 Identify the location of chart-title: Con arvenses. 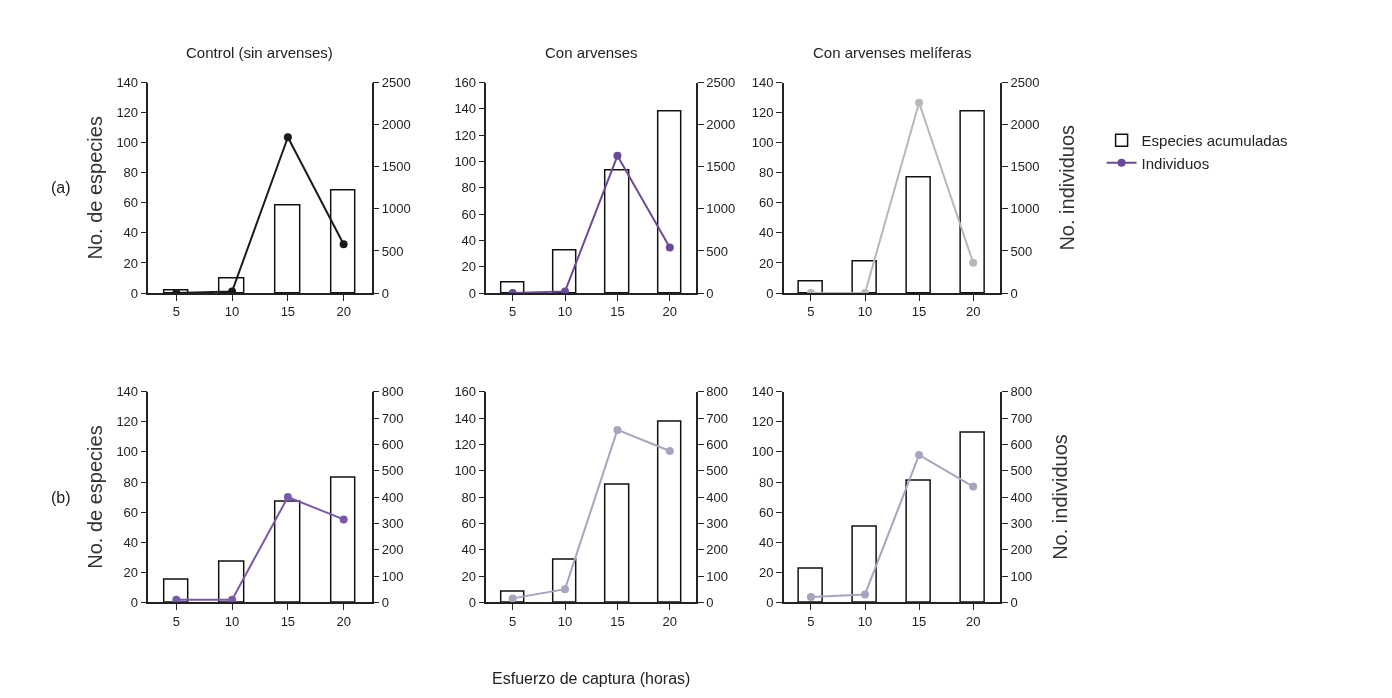
(591, 52).